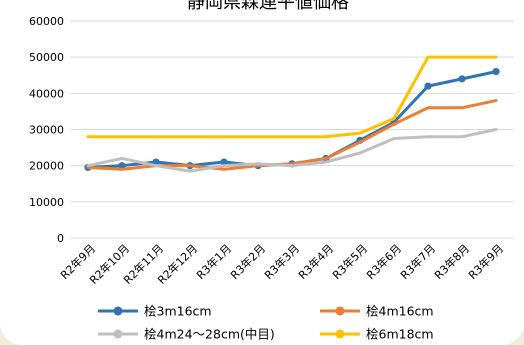 The image size is (524, 345). I want to click on y-tick-label: 40000, so click(46, 93).